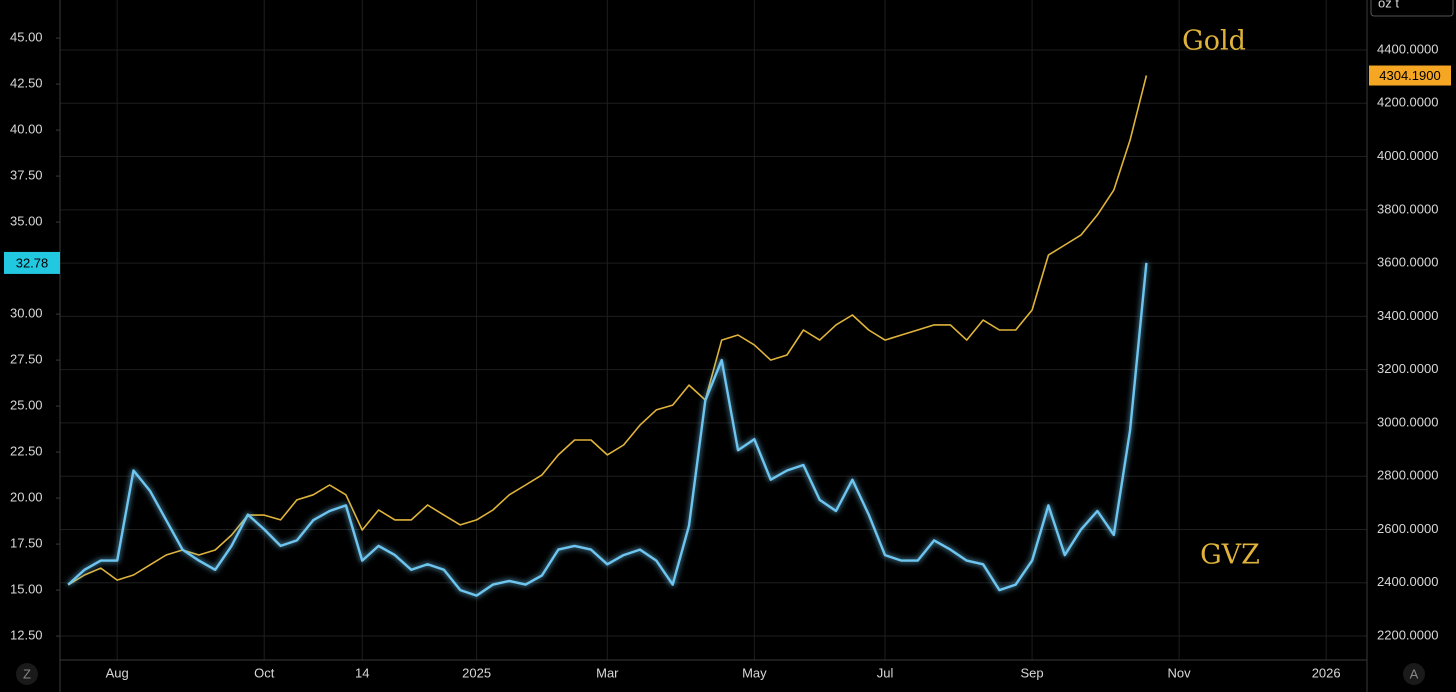  I want to click on last-value-label: 32.78, so click(32, 262).